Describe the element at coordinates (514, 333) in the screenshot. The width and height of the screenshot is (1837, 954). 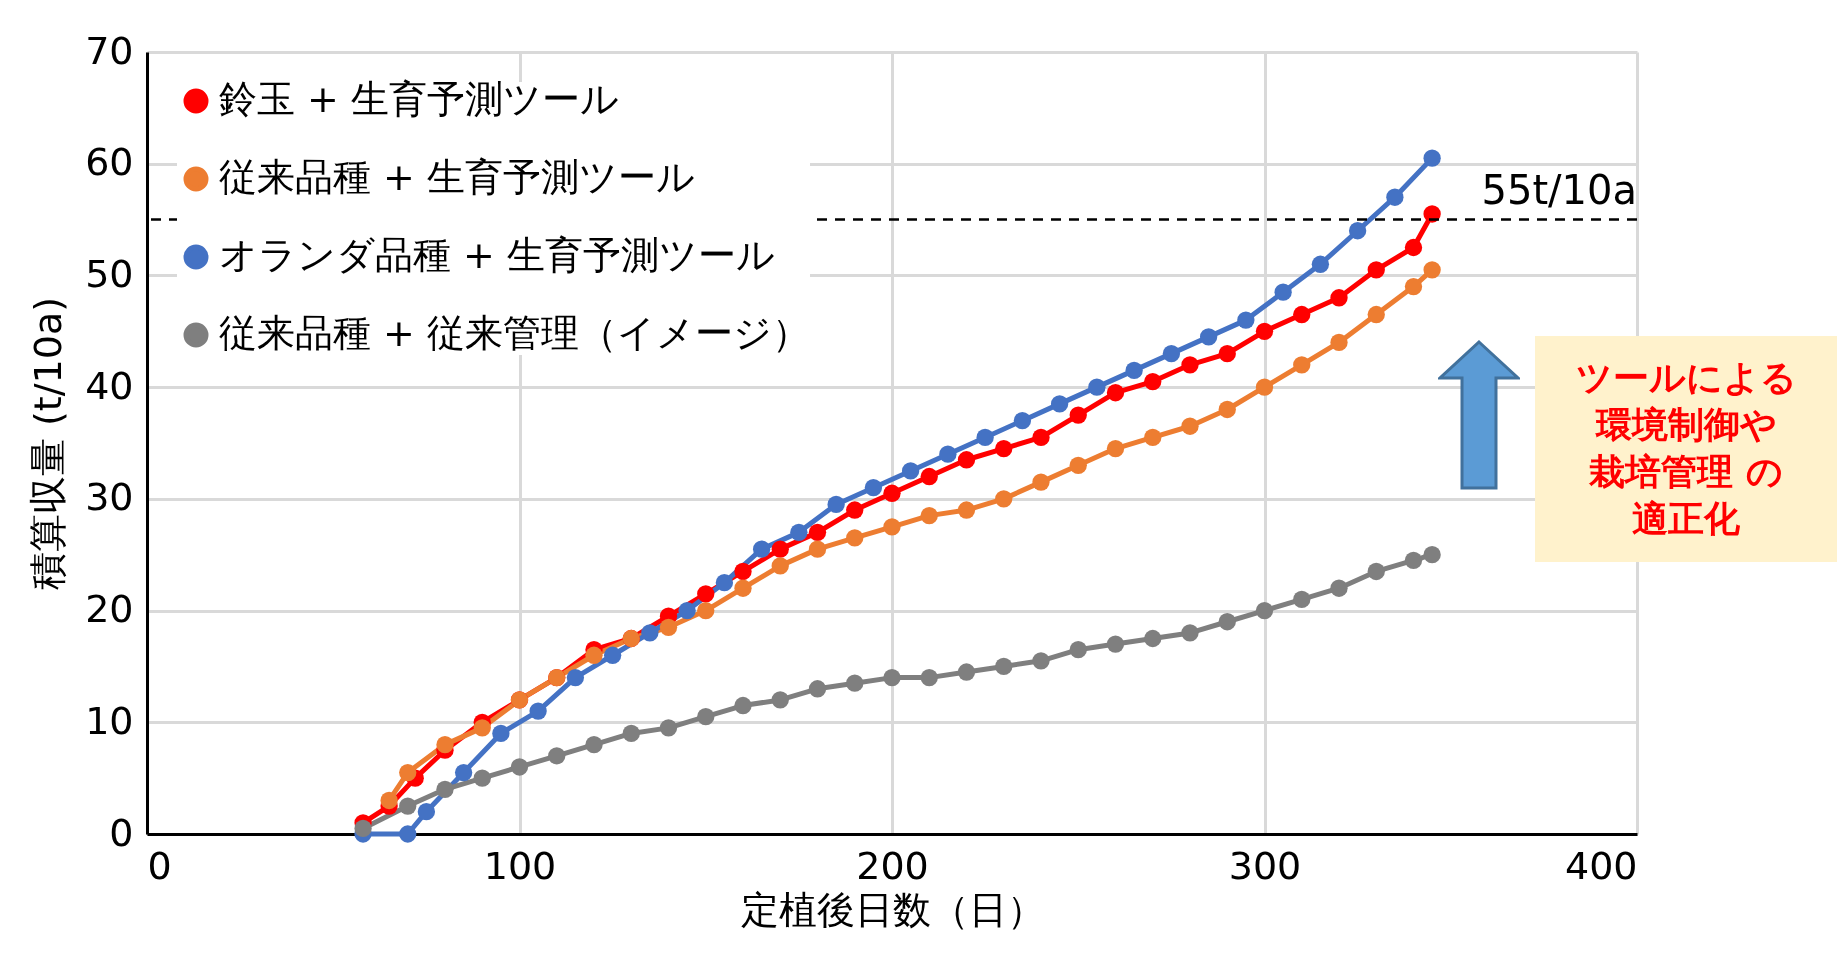
I see `legend-label: 従来品種 + 従来管理（イメージ）` at that location.